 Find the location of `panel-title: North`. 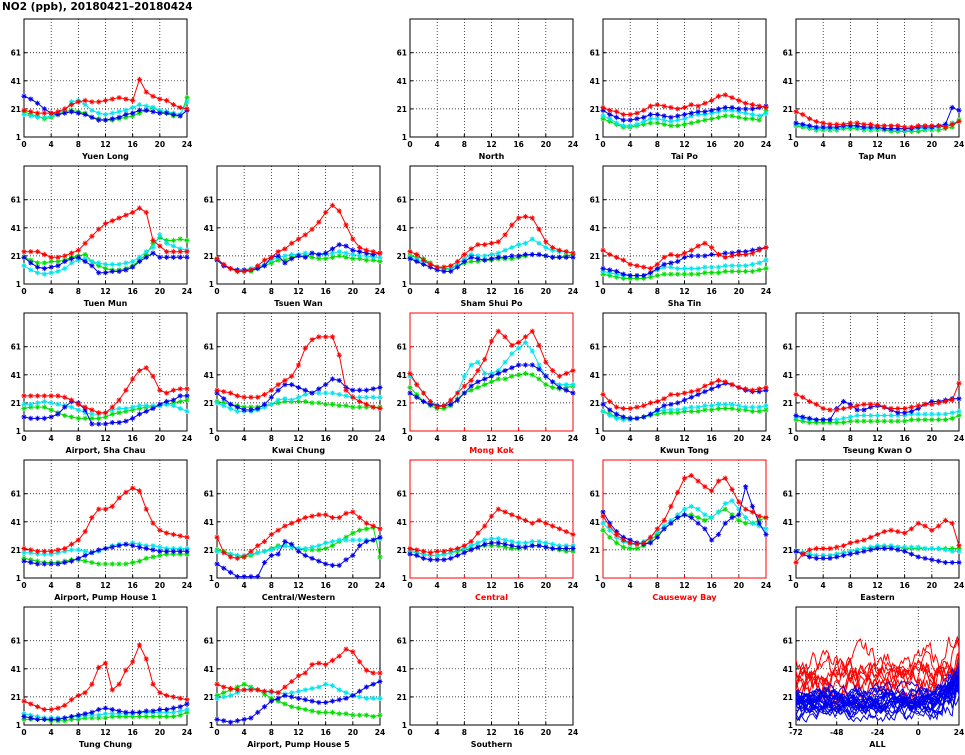

panel-title: North is located at coordinates (492, 156).